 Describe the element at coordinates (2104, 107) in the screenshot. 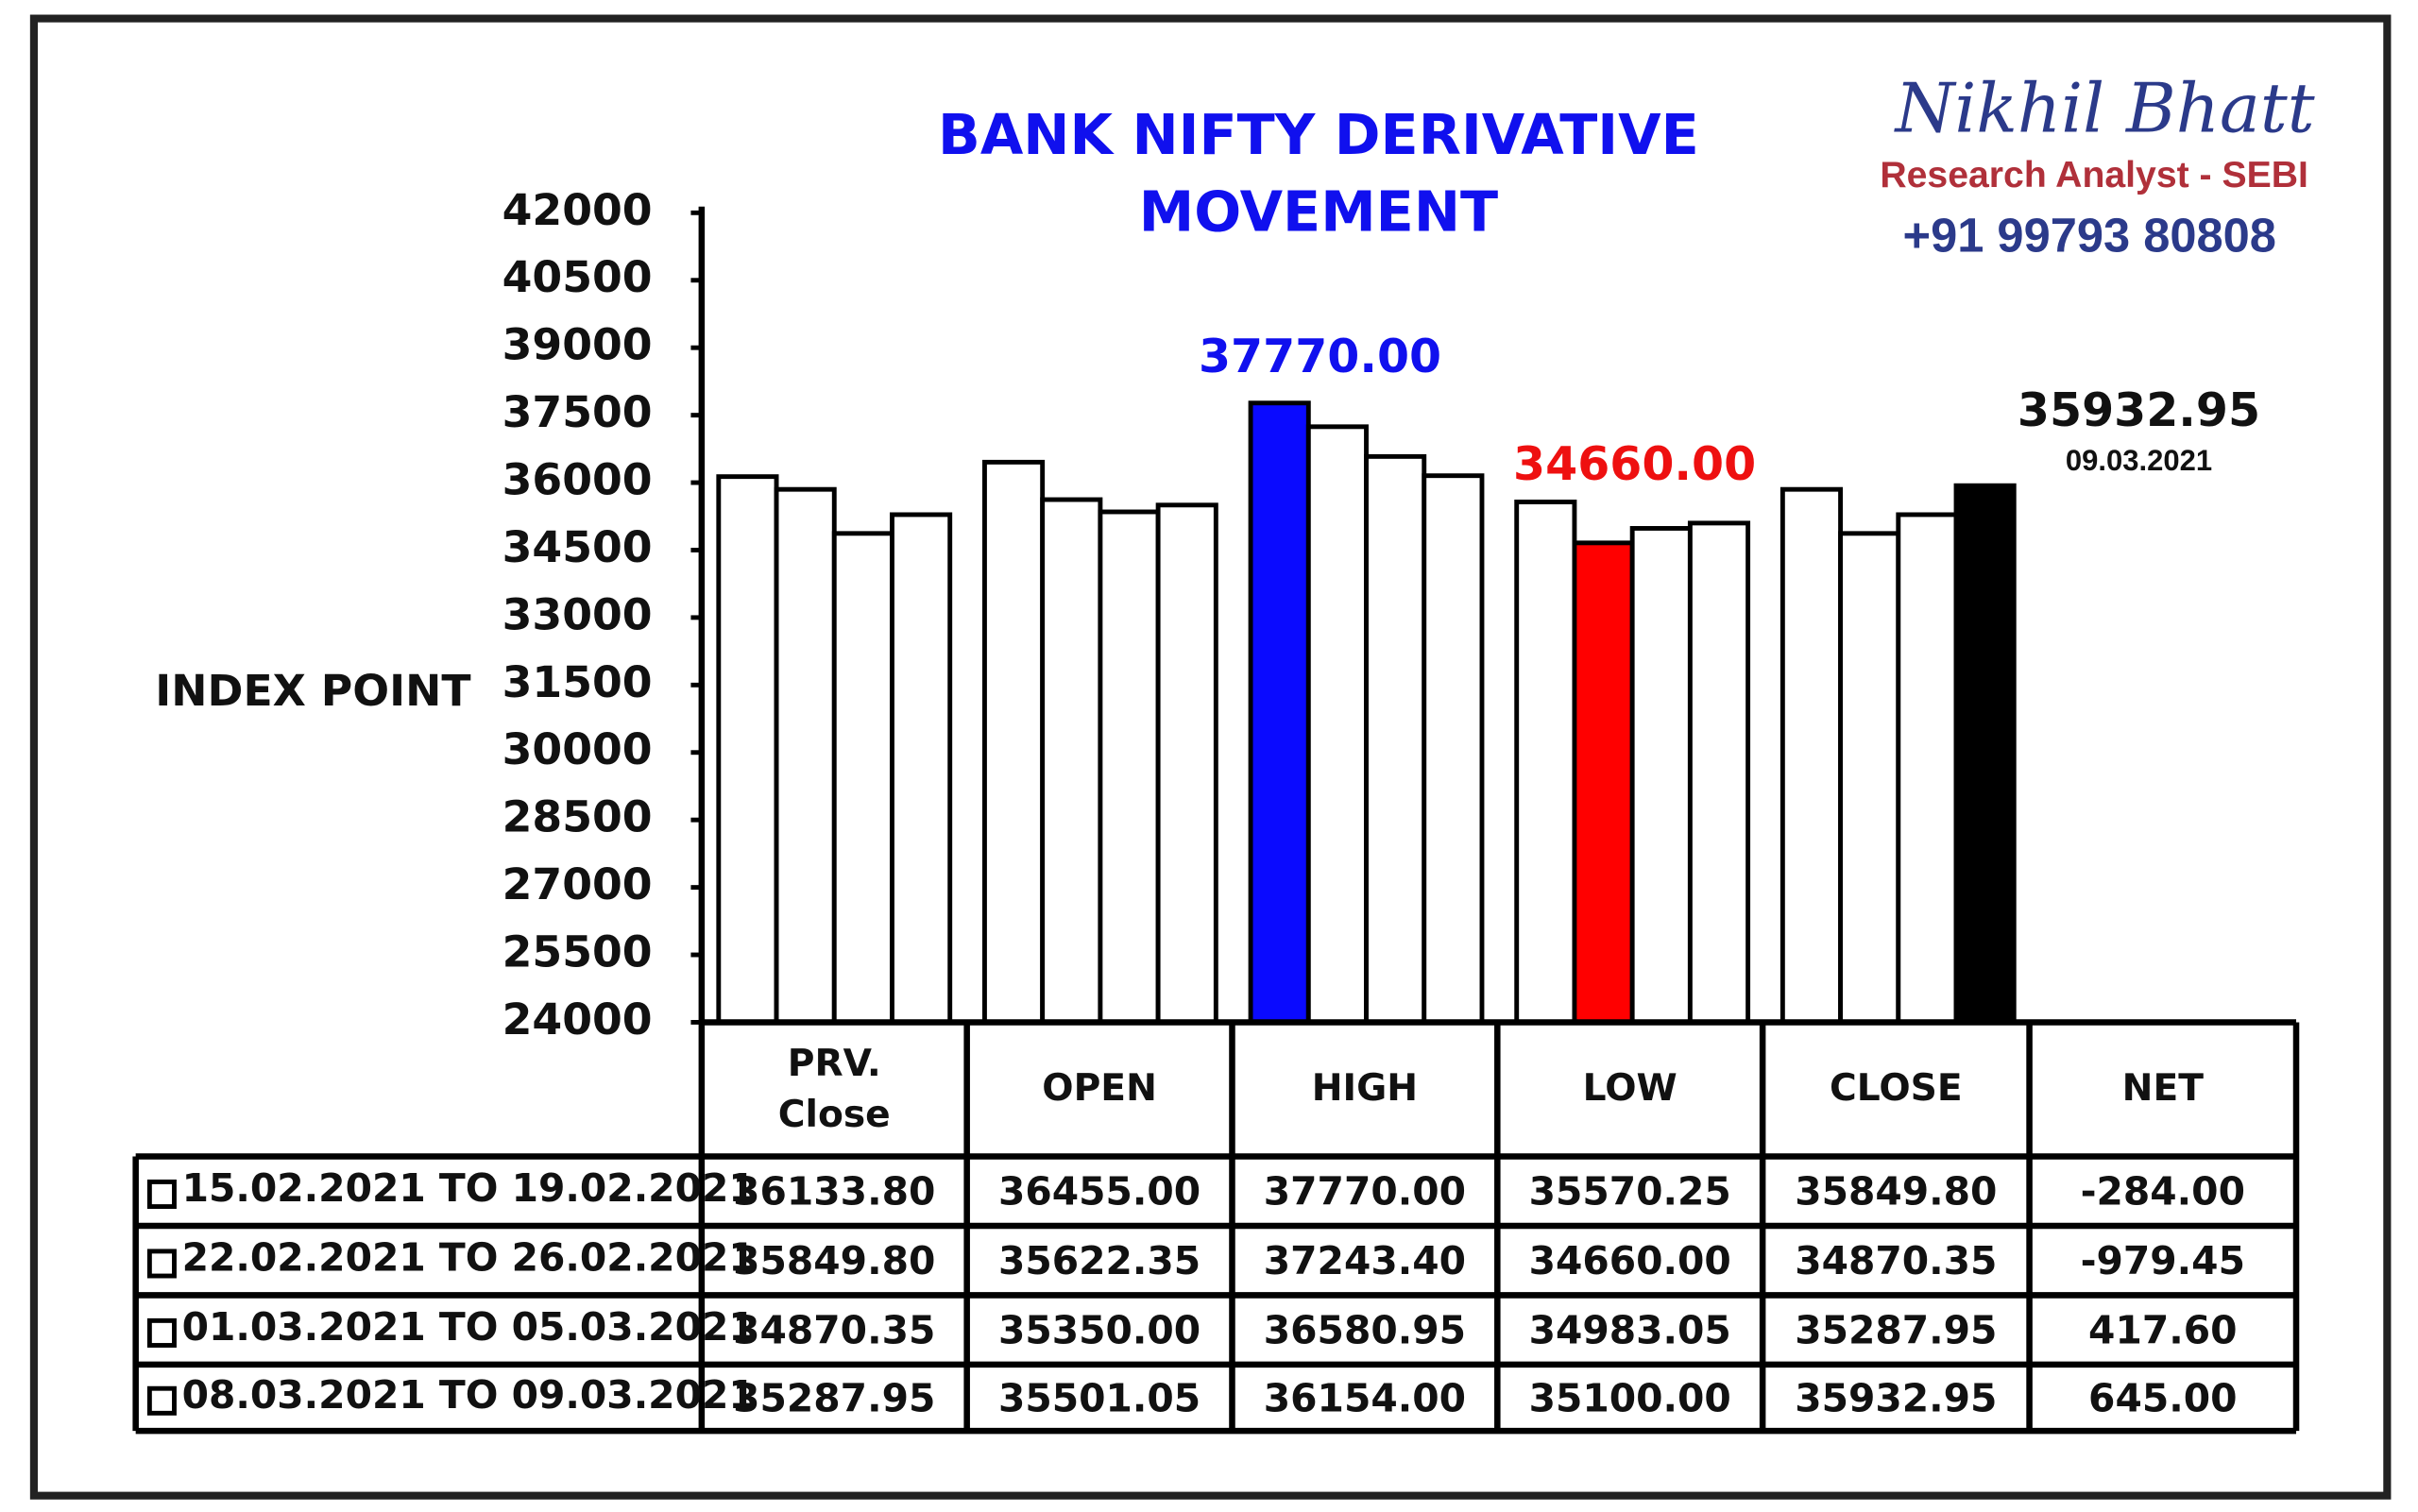

I see `brand-name: Nikhil Bhatt` at that location.